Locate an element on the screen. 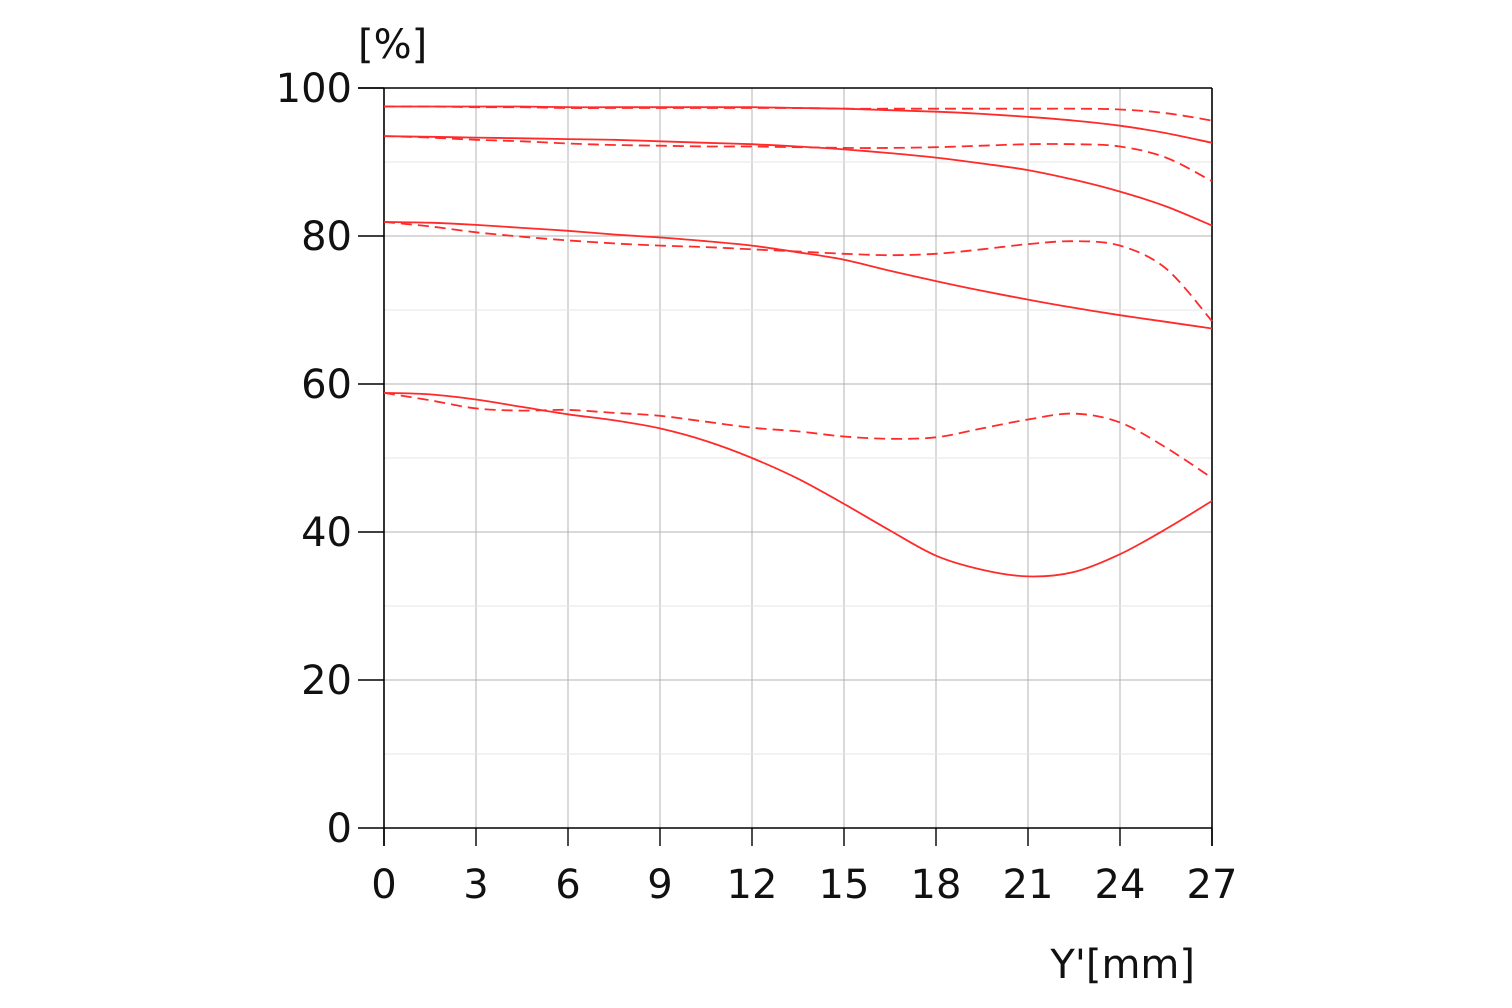  x-tick-label: 0 is located at coordinates (383, 885).